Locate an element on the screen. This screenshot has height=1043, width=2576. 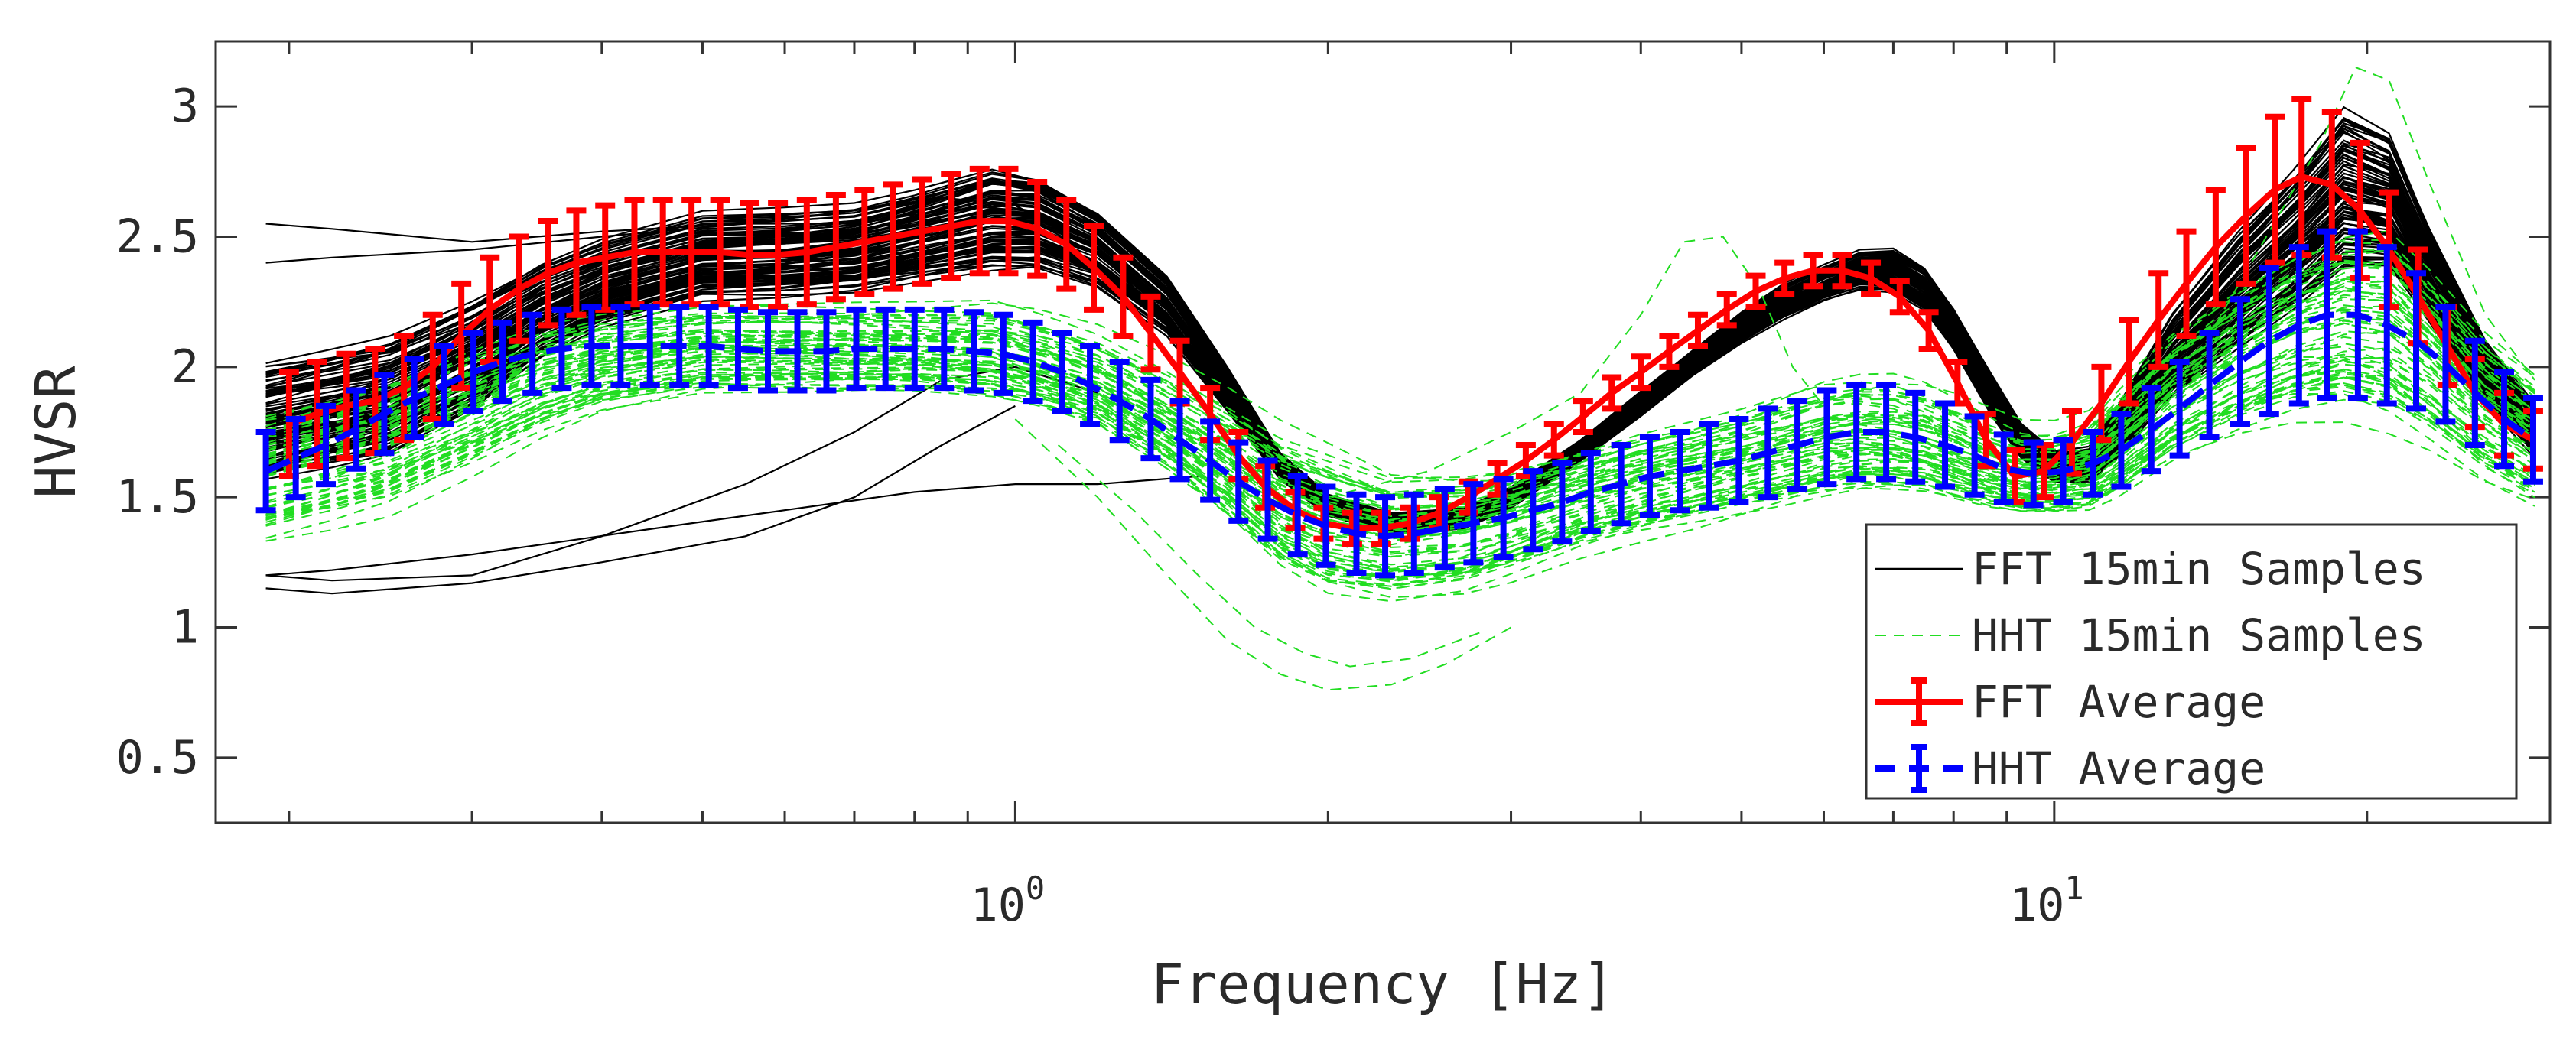
legend-item: FFT Average is located at coordinates (2070, 702).